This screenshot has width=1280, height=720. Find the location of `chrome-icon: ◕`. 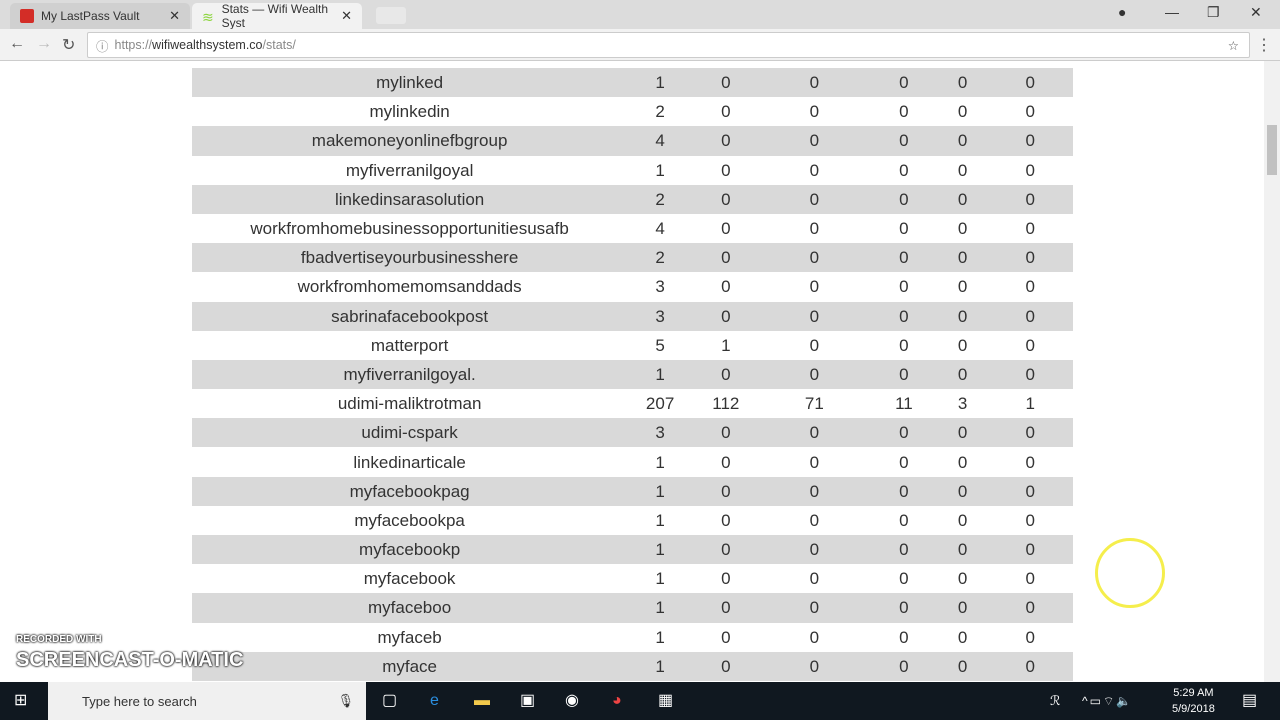

chrome-icon: ◕ is located at coordinates (617, 700).